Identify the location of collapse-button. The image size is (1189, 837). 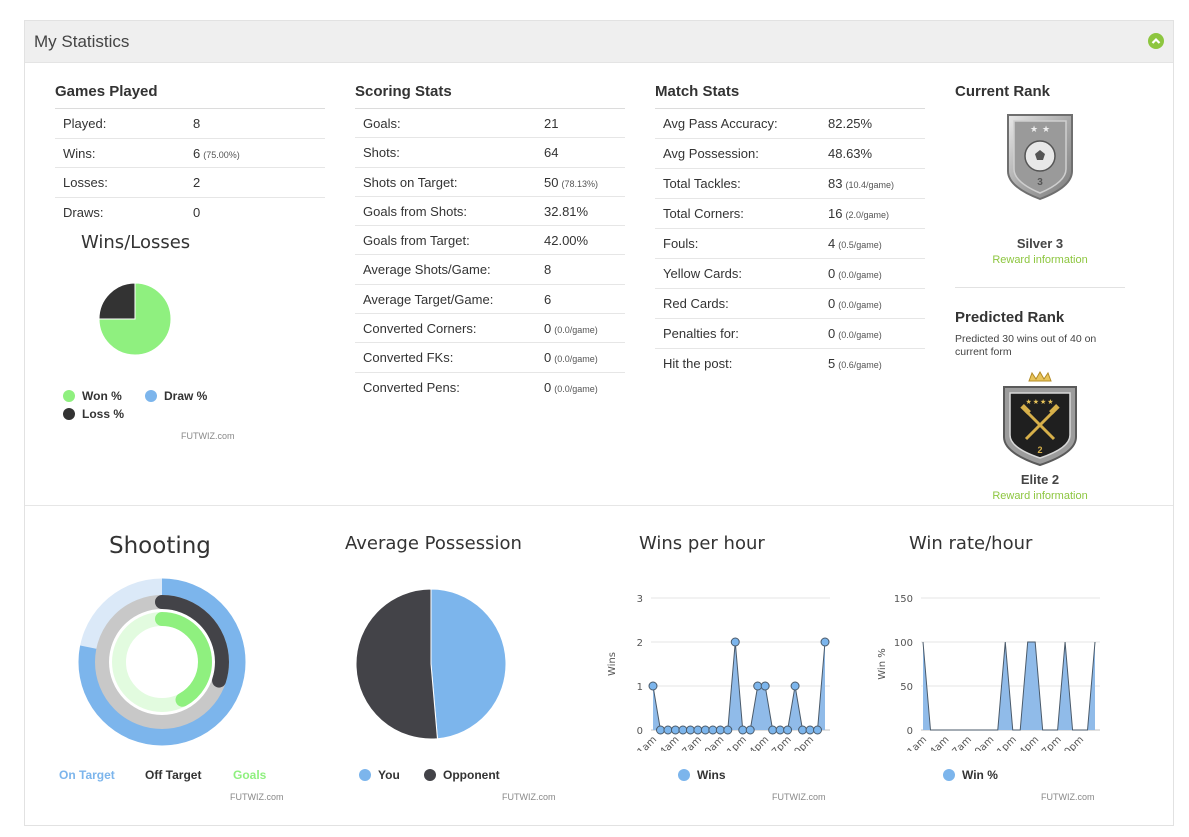
(1156, 41).